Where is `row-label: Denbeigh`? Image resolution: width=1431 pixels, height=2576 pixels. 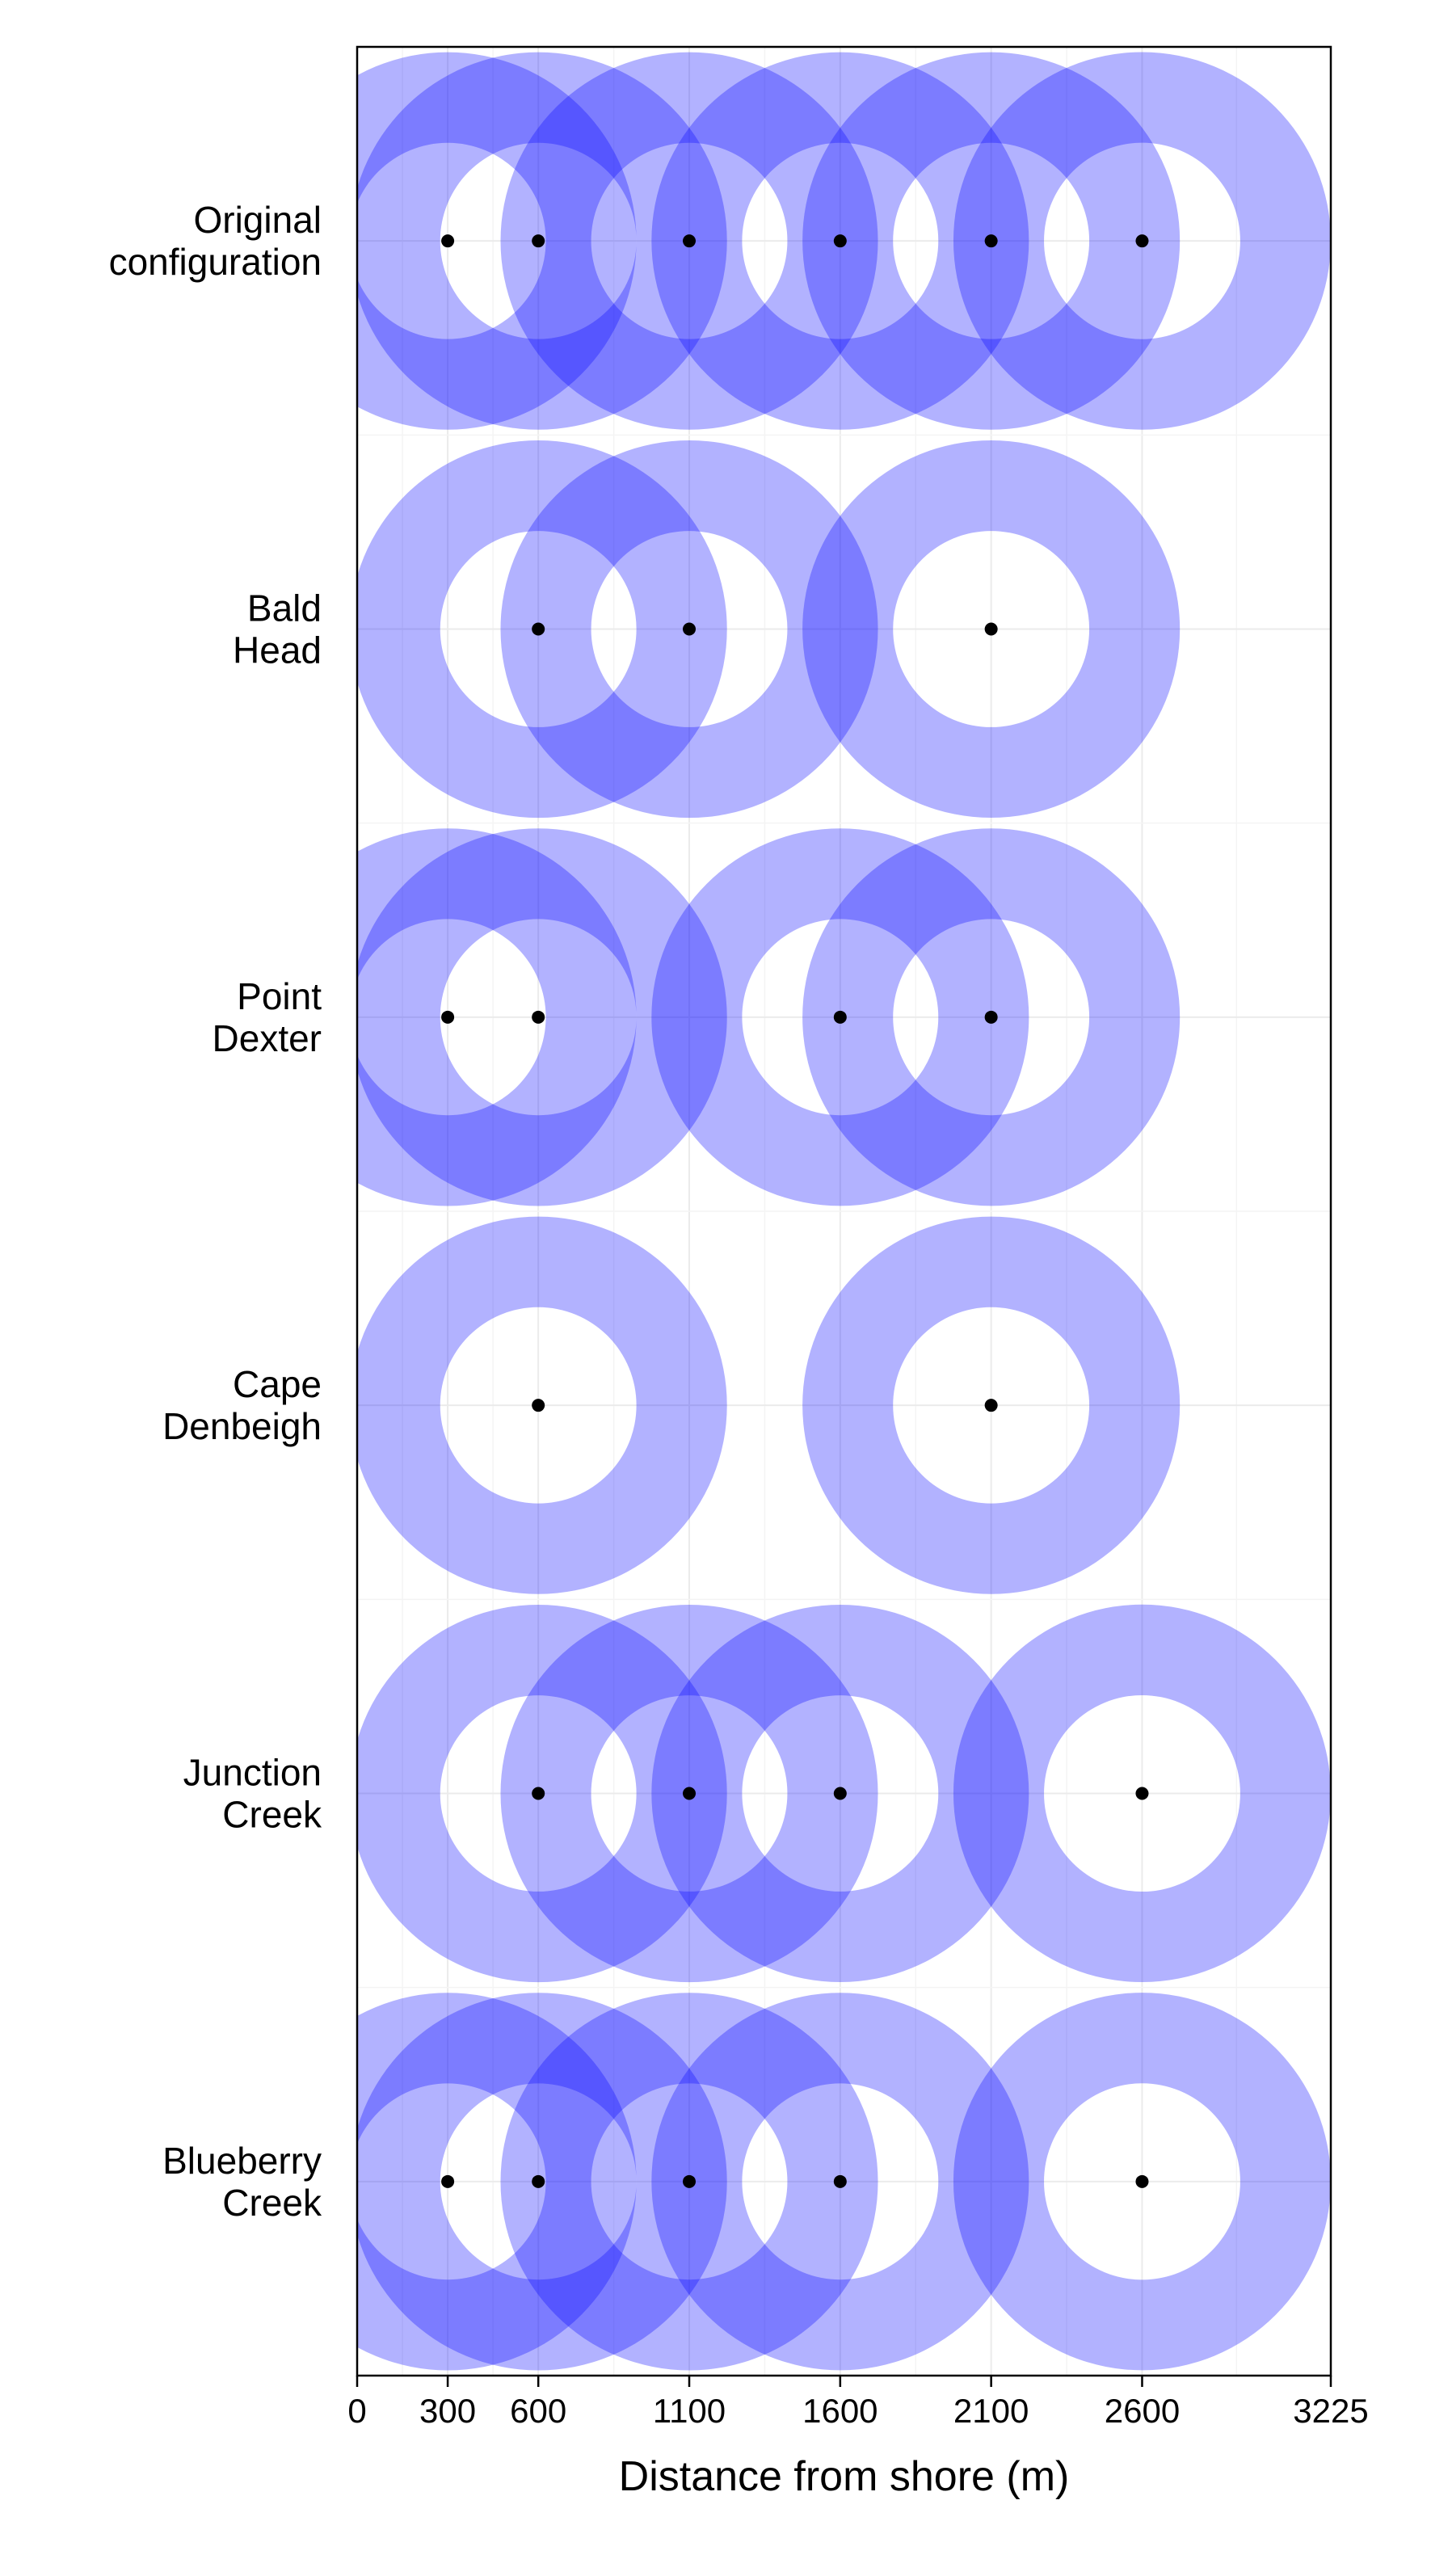
row-label: Denbeigh is located at coordinates (242, 1426).